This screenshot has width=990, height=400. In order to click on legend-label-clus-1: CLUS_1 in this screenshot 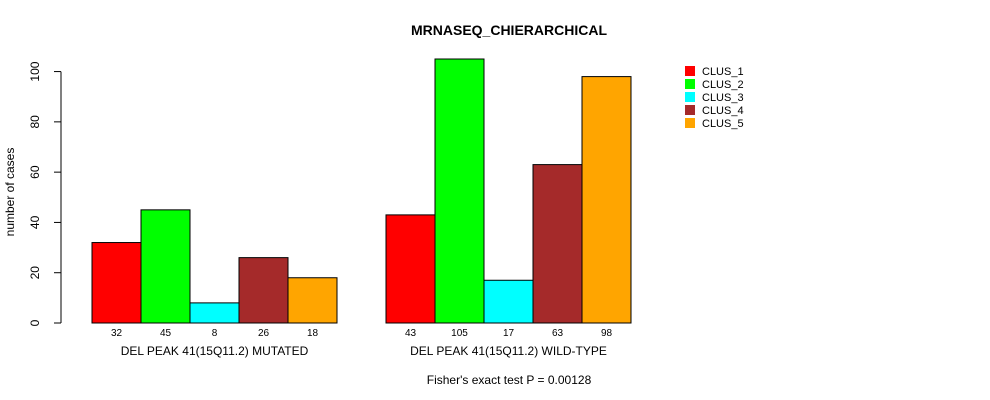, I will do `click(723, 72)`.